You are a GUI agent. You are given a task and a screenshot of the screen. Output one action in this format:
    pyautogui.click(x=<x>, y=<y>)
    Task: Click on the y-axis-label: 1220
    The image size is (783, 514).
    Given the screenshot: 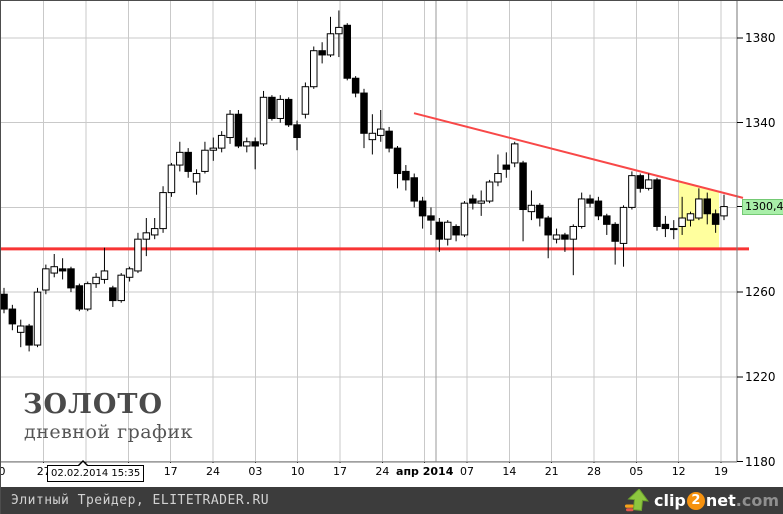 What is the action you would take?
    pyautogui.click(x=760, y=376)
    